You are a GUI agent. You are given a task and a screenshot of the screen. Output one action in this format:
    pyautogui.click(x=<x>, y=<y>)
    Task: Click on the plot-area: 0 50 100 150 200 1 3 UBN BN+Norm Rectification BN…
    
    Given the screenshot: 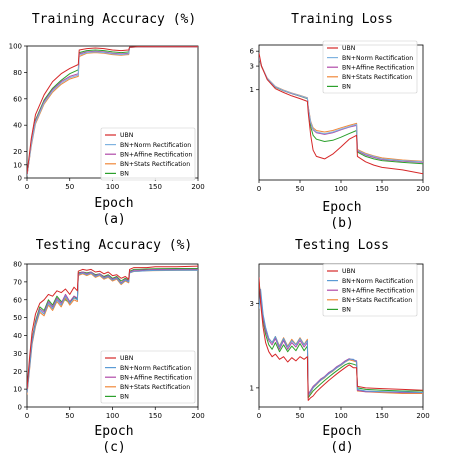 What is the action you would take?
    pyautogui.click(x=340, y=341)
    